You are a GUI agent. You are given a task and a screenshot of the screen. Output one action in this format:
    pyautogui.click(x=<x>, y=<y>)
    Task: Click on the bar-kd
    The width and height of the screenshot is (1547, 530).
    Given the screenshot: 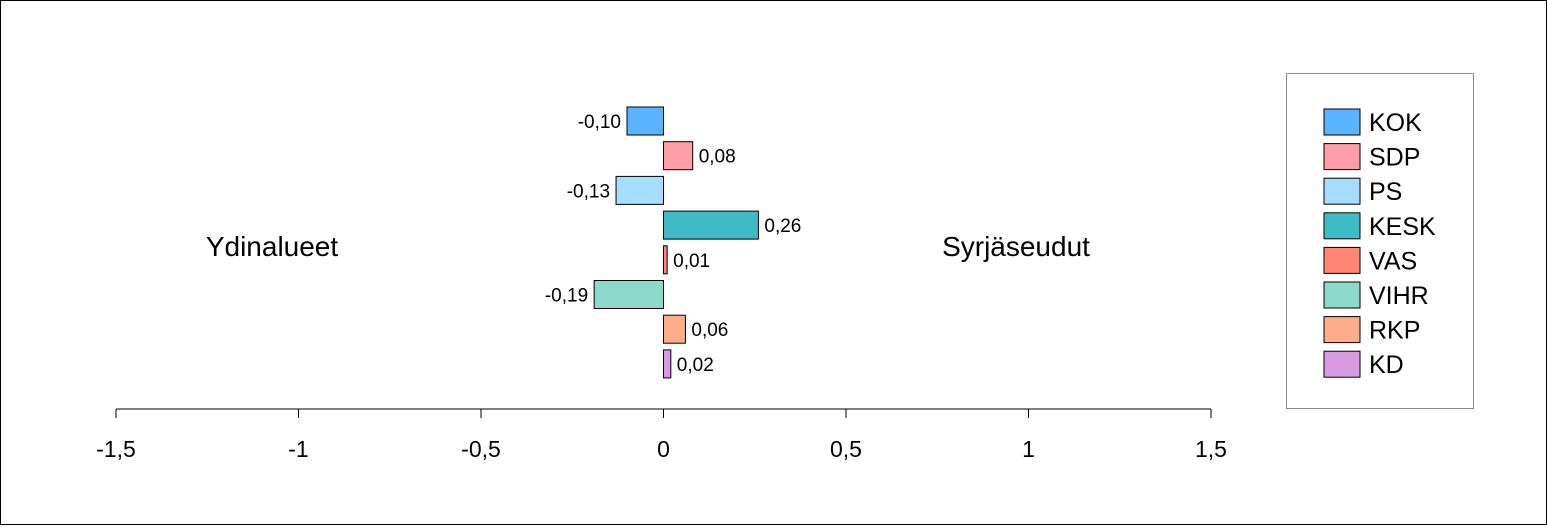 What is the action you would take?
    pyautogui.click(x=667, y=364)
    